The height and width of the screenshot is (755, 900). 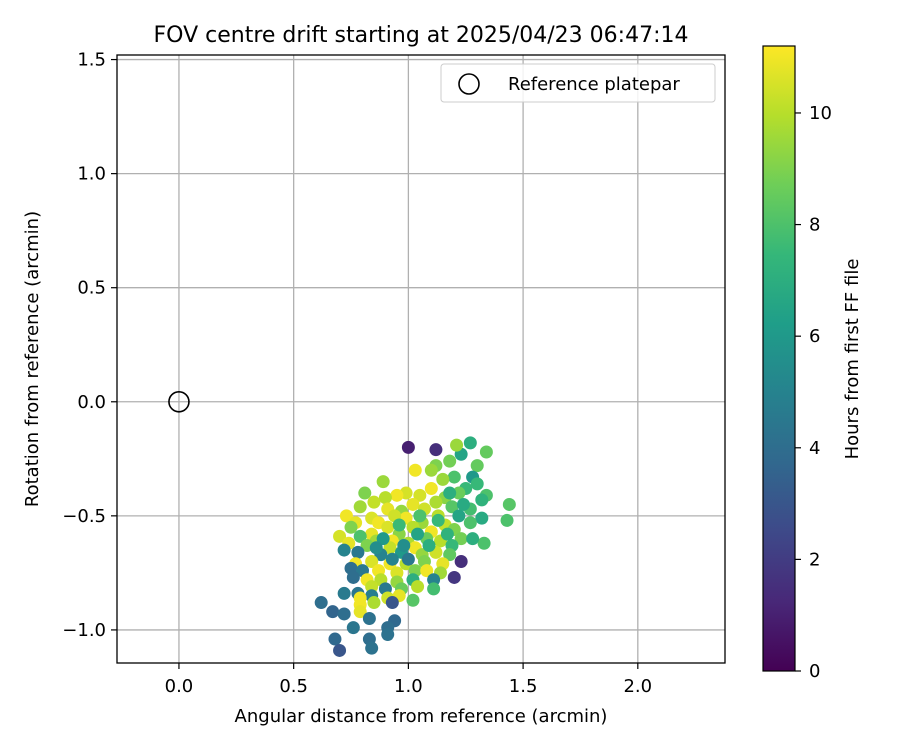 I want to click on x-tick-label: 0.0, so click(x=179, y=686).